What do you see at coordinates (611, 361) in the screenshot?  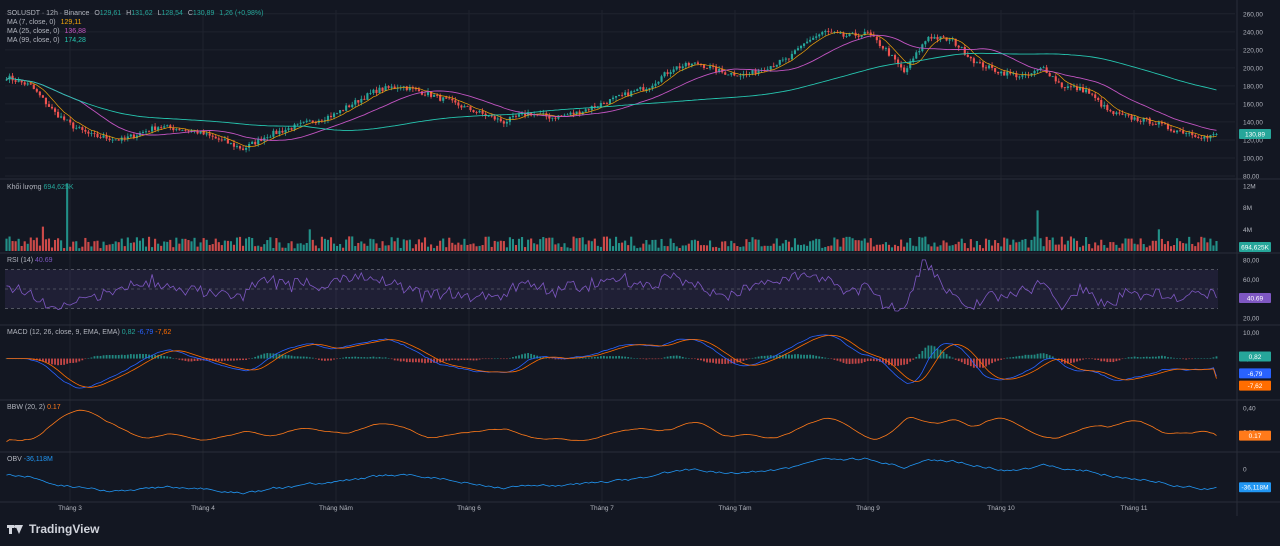 I see `macd-pane` at bounding box center [611, 361].